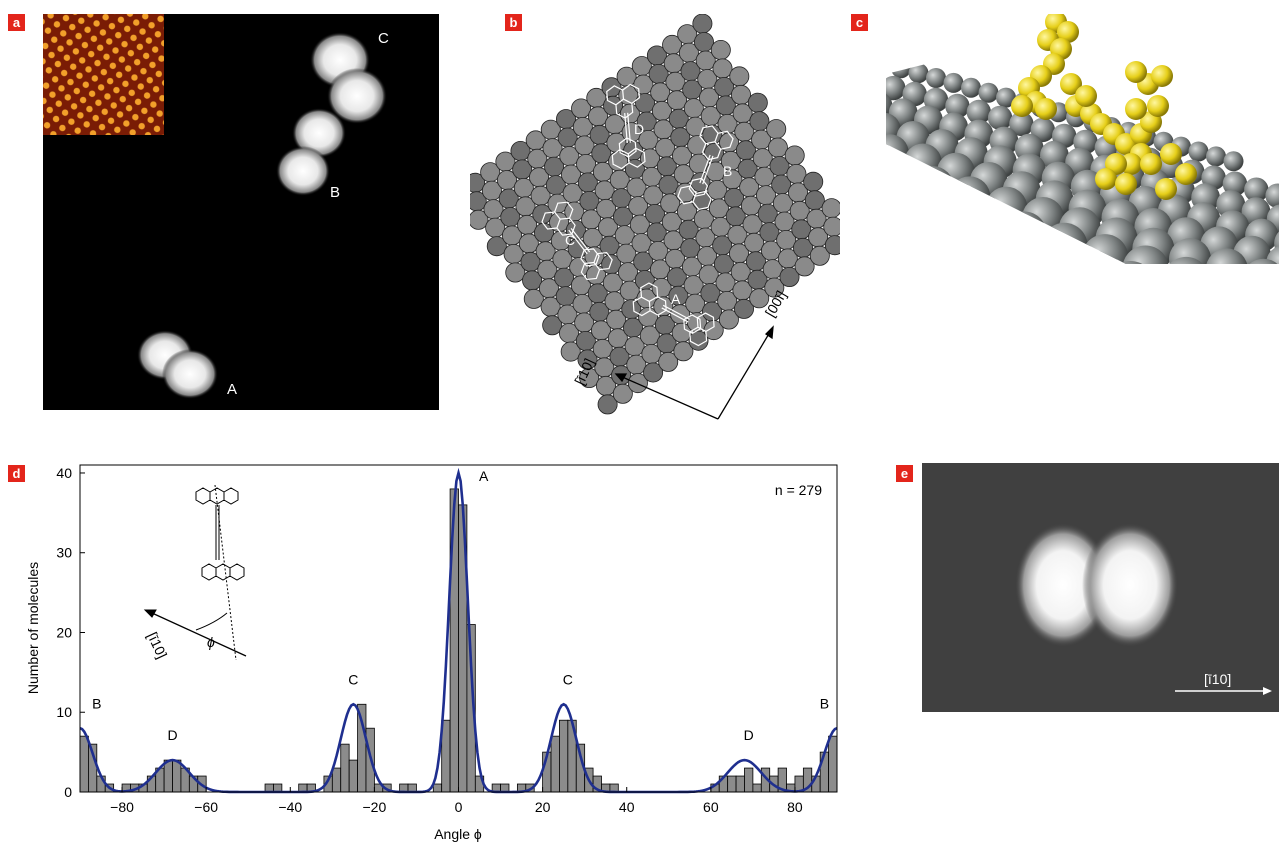  What do you see at coordinates (64, 712) in the screenshot?
I see `y-tick-label: 10` at bounding box center [64, 712].